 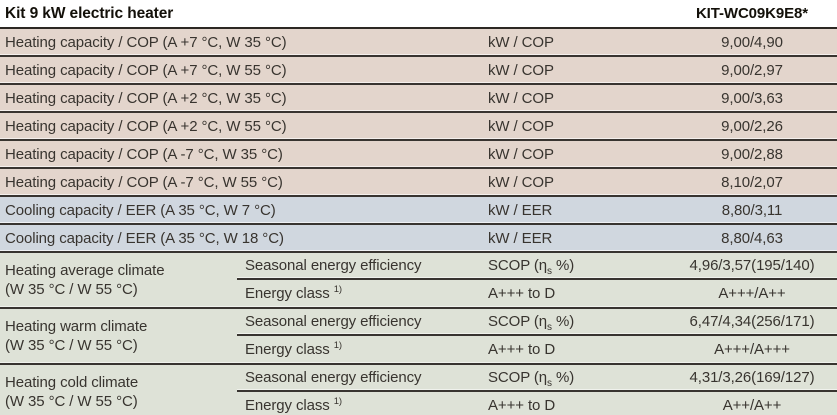 I want to click on metric-value: A+++/A+++, so click(x=752, y=349).